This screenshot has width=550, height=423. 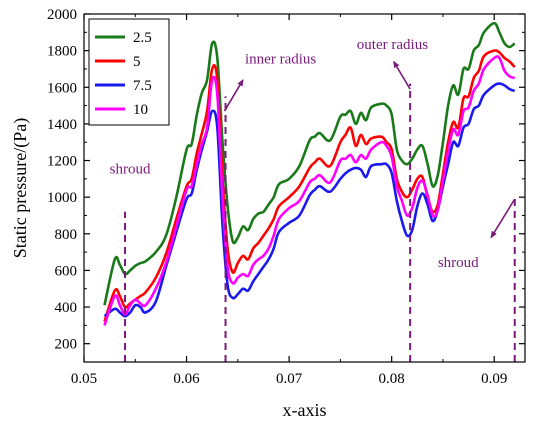 What do you see at coordinates (84, 379) in the screenshot?
I see `x-tick-label: 0.05` at bounding box center [84, 379].